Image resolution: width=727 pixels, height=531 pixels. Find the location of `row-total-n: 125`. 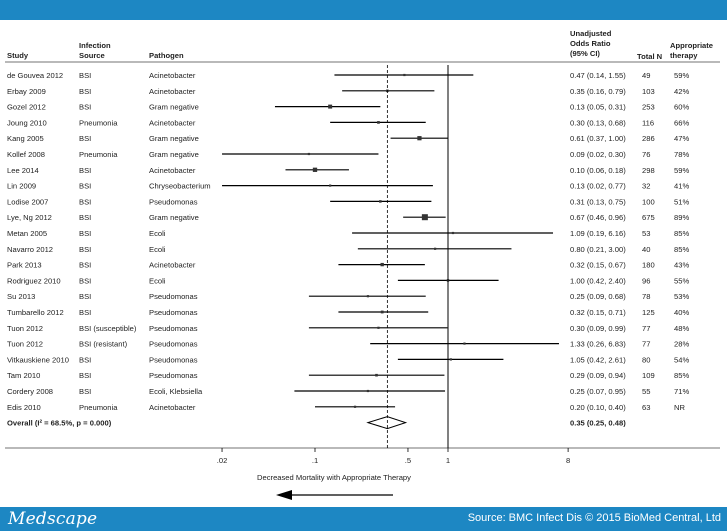

row-total-n: 125 is located at coordinates (648, 312).